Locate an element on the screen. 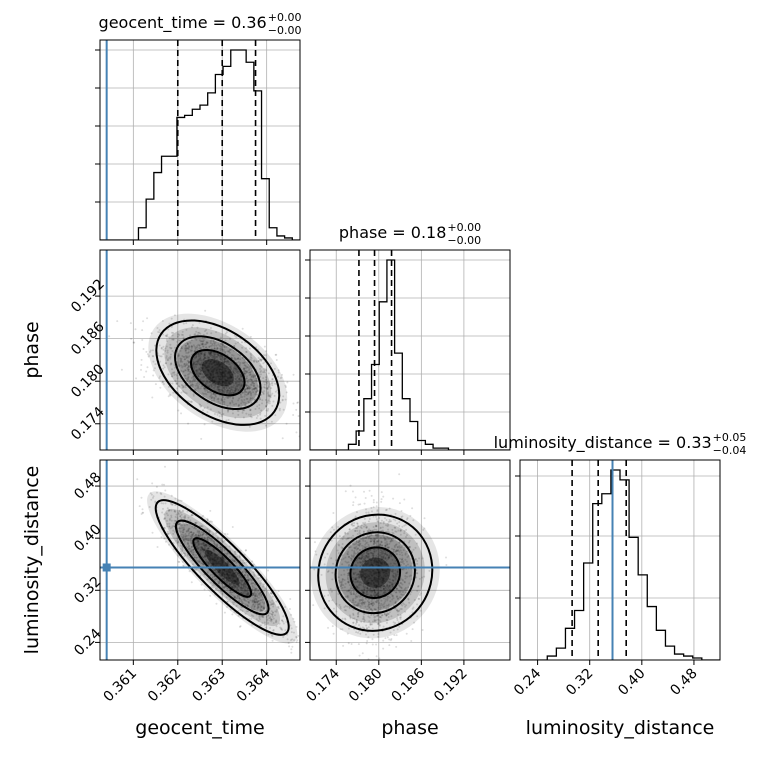 This screenshot has height=760, width=760. density-fill is located at coordinates (218, 372).